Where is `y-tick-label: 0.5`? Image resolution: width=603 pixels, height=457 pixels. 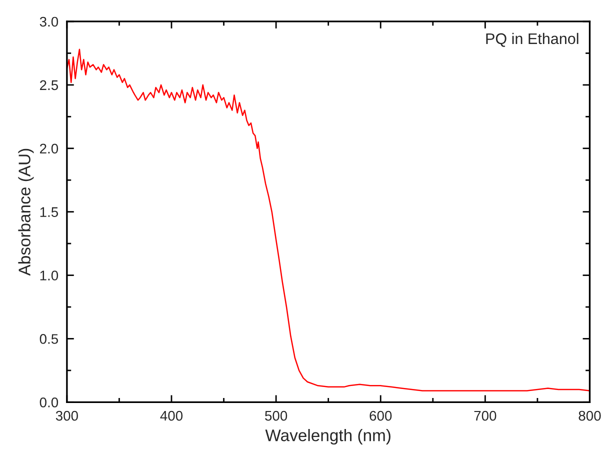 y-tick-label: 0.5 is located at coordinates (49, 339).